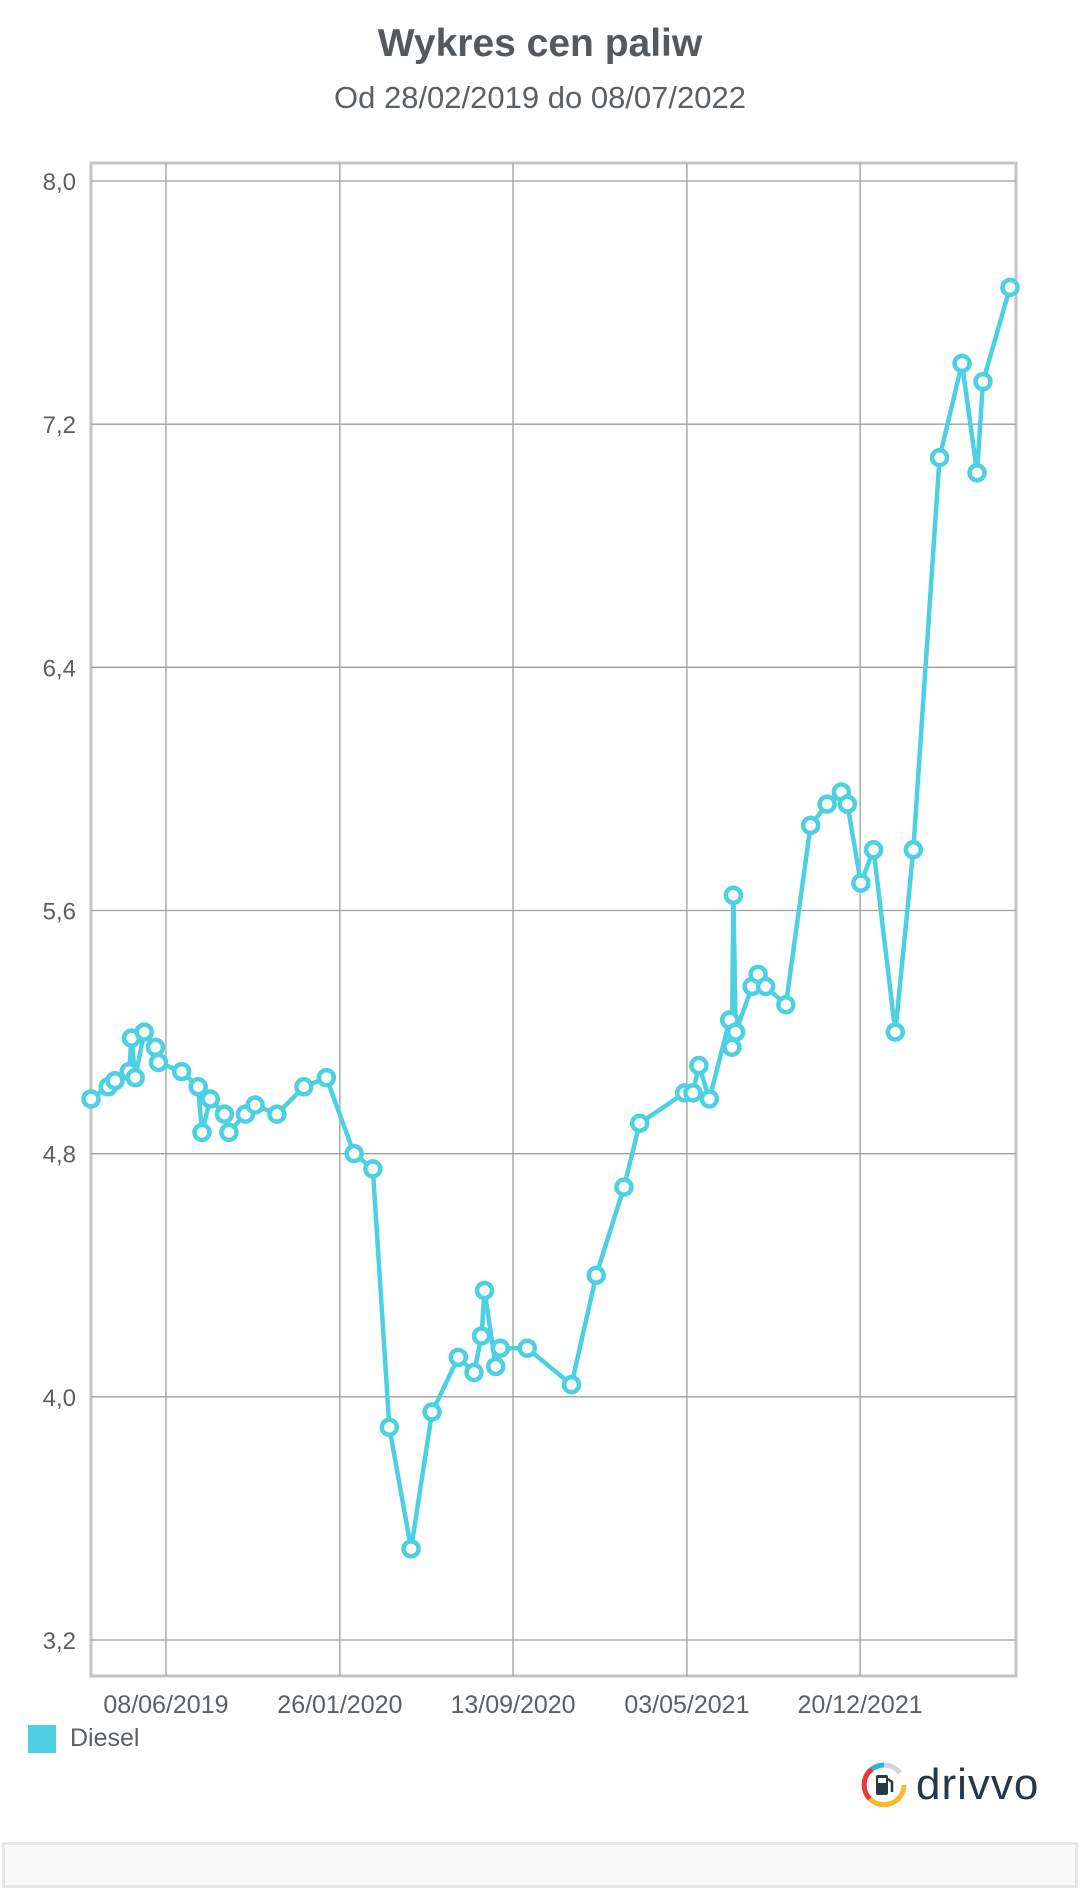 The width and height of the screenshot is (1080, 1888). I want to click on y-tick-label: 7,2, so click(59, 425).